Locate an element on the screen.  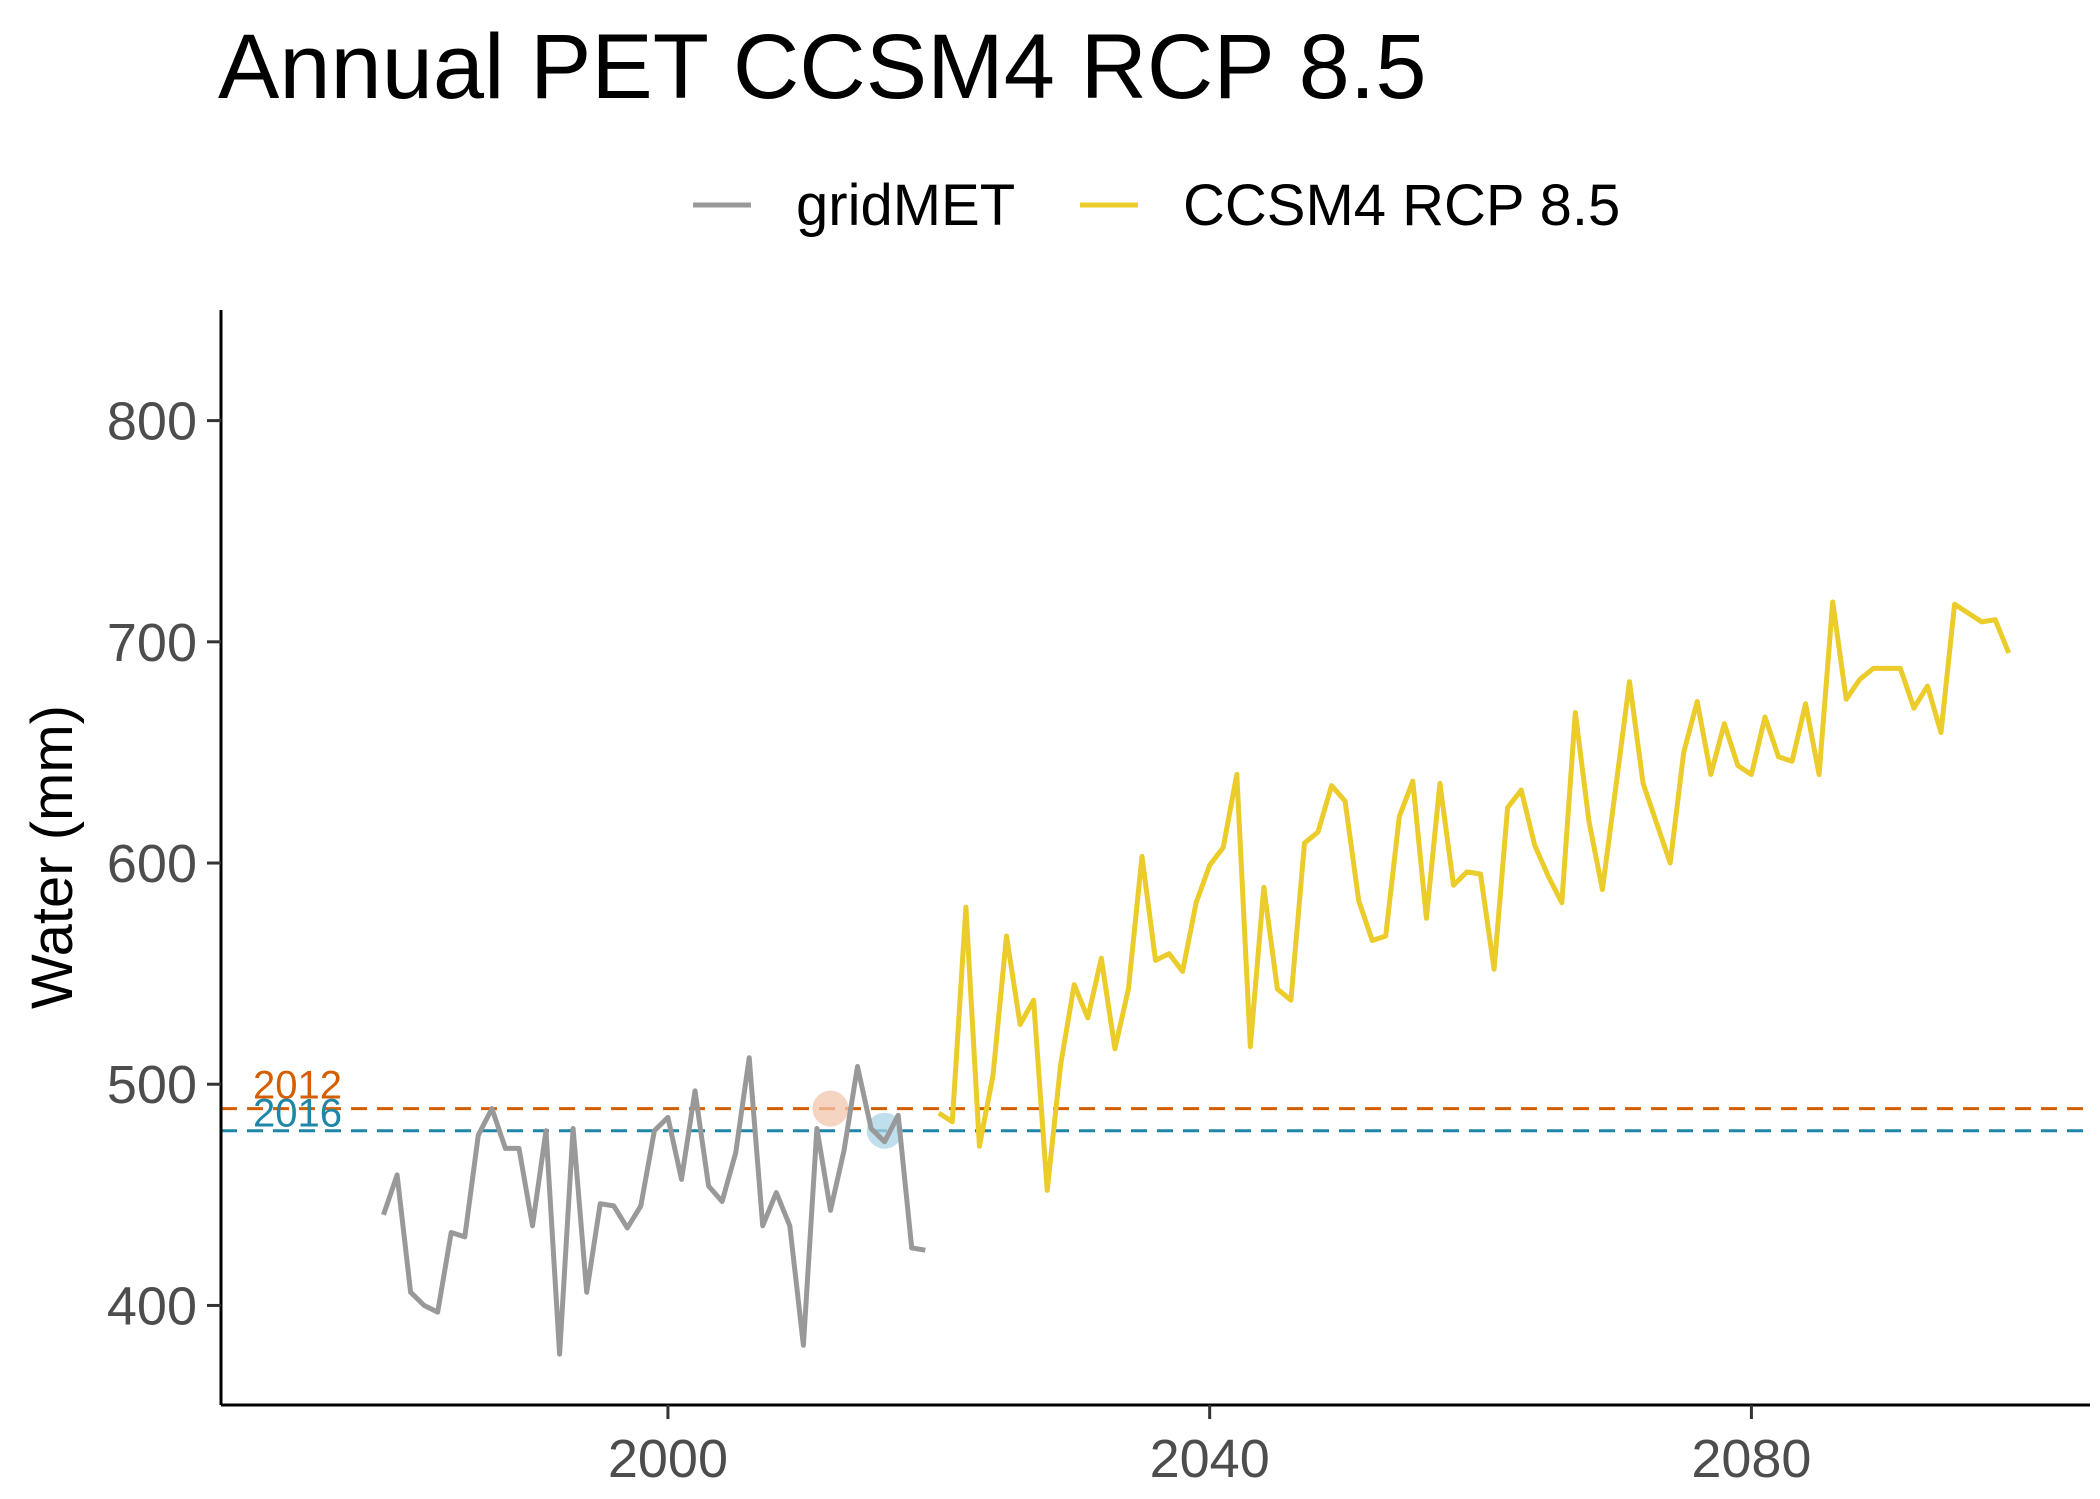
x-tick-label: 2040 is located at coordinates (1210, 1459).